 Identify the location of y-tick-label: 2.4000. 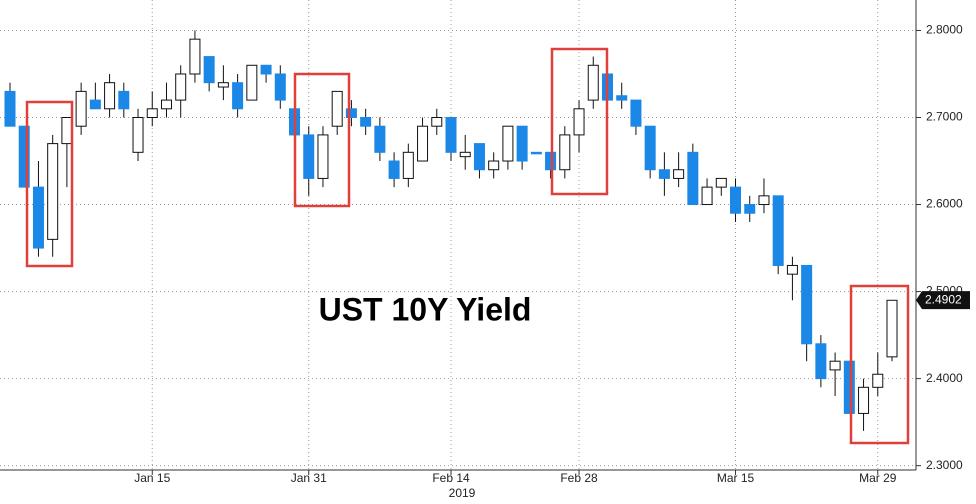
(944, 378).